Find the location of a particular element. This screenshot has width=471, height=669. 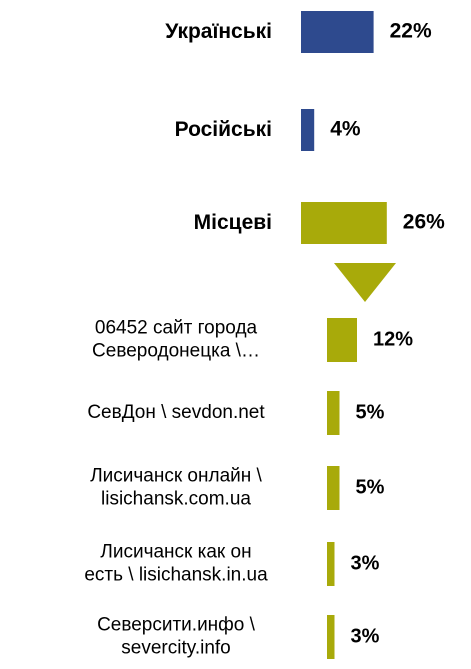

category-label: Місцеві is located at coordinates (233, 222).